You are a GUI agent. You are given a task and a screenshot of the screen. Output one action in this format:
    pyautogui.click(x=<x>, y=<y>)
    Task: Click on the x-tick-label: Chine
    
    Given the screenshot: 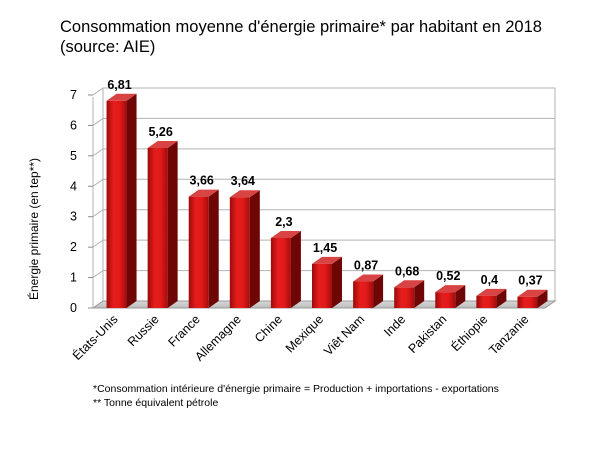 What is the action you would take?
    pyautogui.click(x=268, y=328)
    